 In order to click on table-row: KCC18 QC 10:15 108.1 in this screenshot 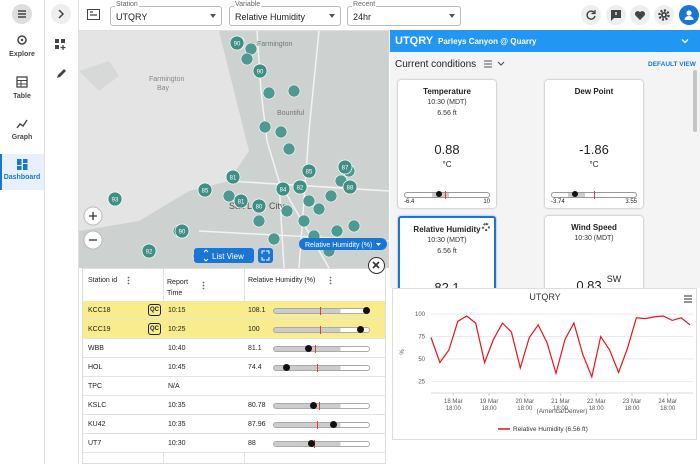, I will do `click(234, 310)`.